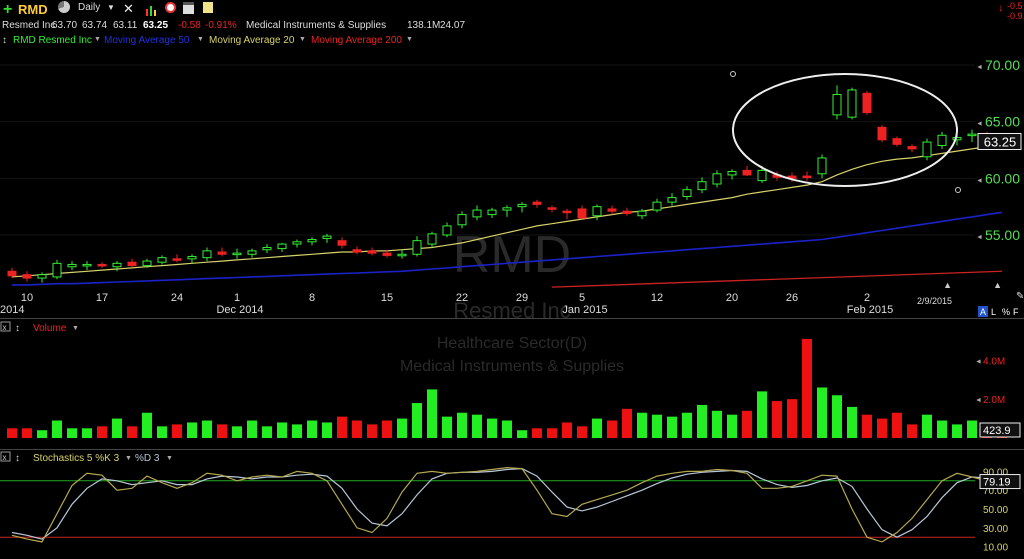 The image size is (1024, 559). I want to click on legend-ma20: Moving Average 20, so click(252, 40).